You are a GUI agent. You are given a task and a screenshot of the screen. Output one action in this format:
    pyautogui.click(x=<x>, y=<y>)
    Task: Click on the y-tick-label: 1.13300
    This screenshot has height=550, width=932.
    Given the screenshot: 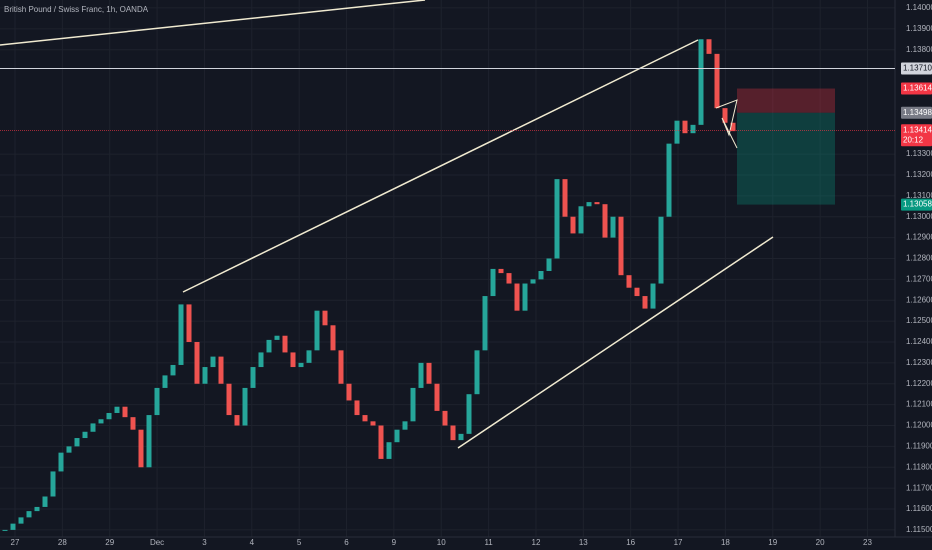 What is the action you would take?
    pyautogui.click(x=919, y=153)
    